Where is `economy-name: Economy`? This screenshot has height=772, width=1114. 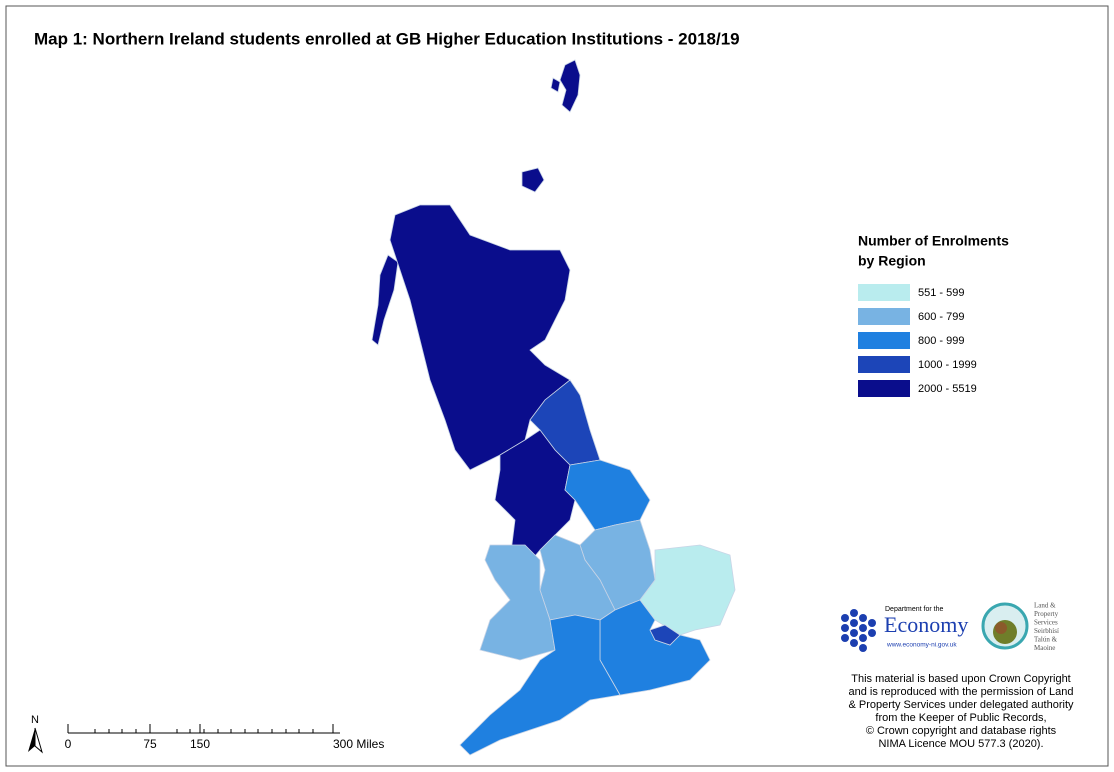 economy-name: Economy is located at coordinates (926, 624).